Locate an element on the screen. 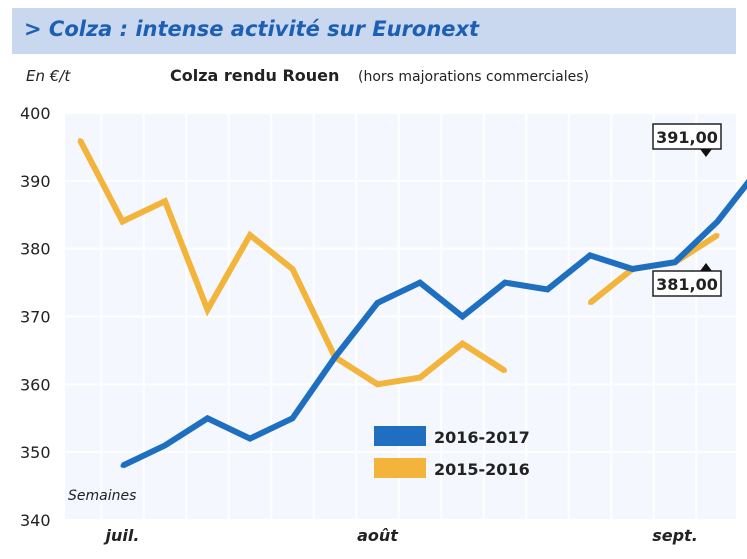 Image resolution: width=747 pixels, height=559 pixels. x-tick-label: juil. is located at coordinates (121, 535).